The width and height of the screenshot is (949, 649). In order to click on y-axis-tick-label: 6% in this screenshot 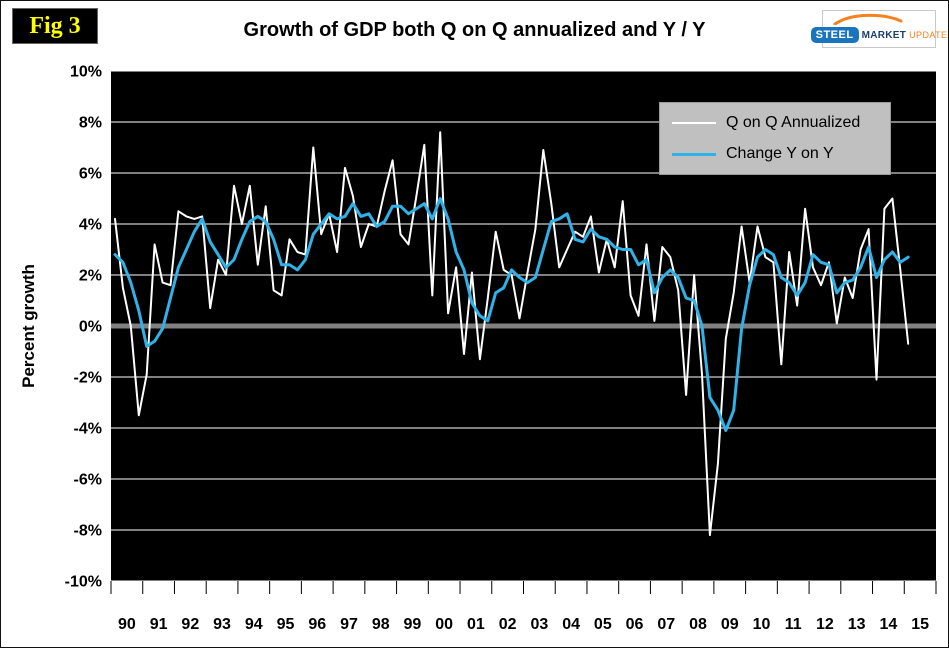, I will do `click(90, 174)`.